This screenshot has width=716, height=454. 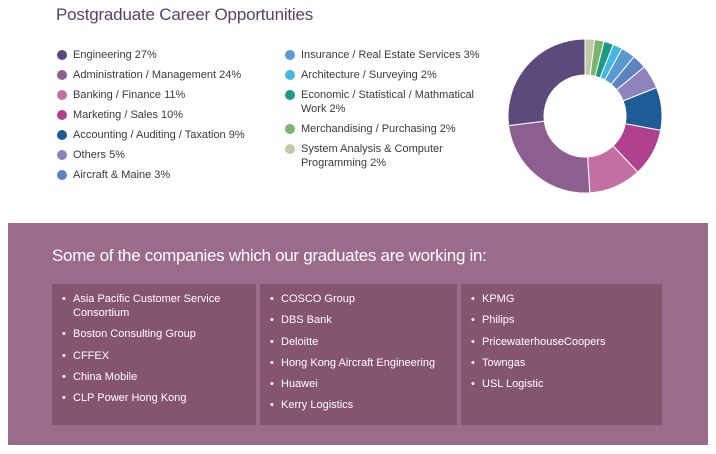 What do you see at coordinates (156, 377) in the screenshot?
I see `company-item: • China Mobile` at bounding box center [156, 377].